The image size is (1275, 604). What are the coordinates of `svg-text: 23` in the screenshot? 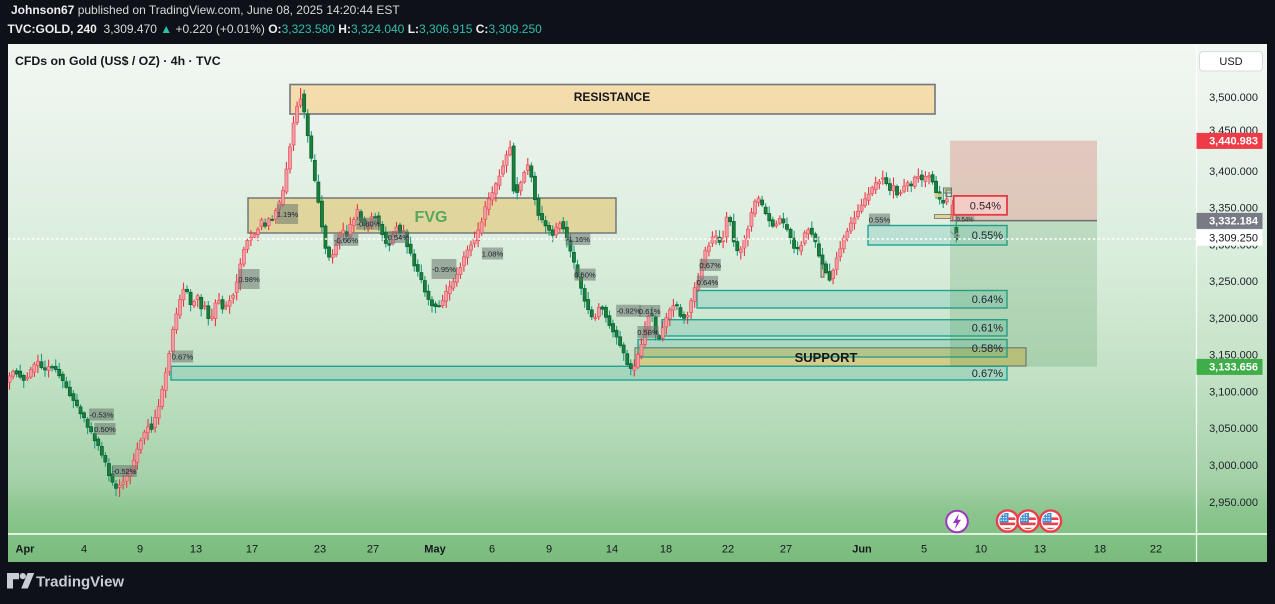 It's located at (320, 550).